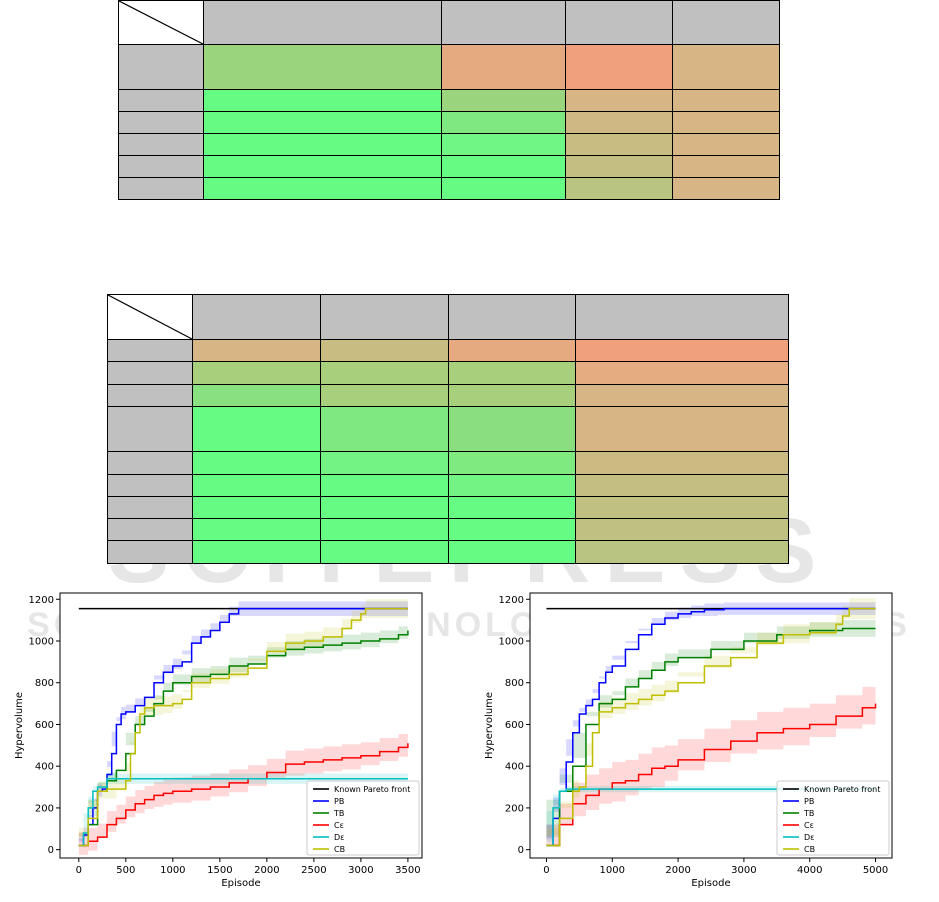 The height and width of the screenshot is (902, 939). Describe the element at coordinates (521, 850) in the screenshot. I see `y-tick-label: 0` at that location.